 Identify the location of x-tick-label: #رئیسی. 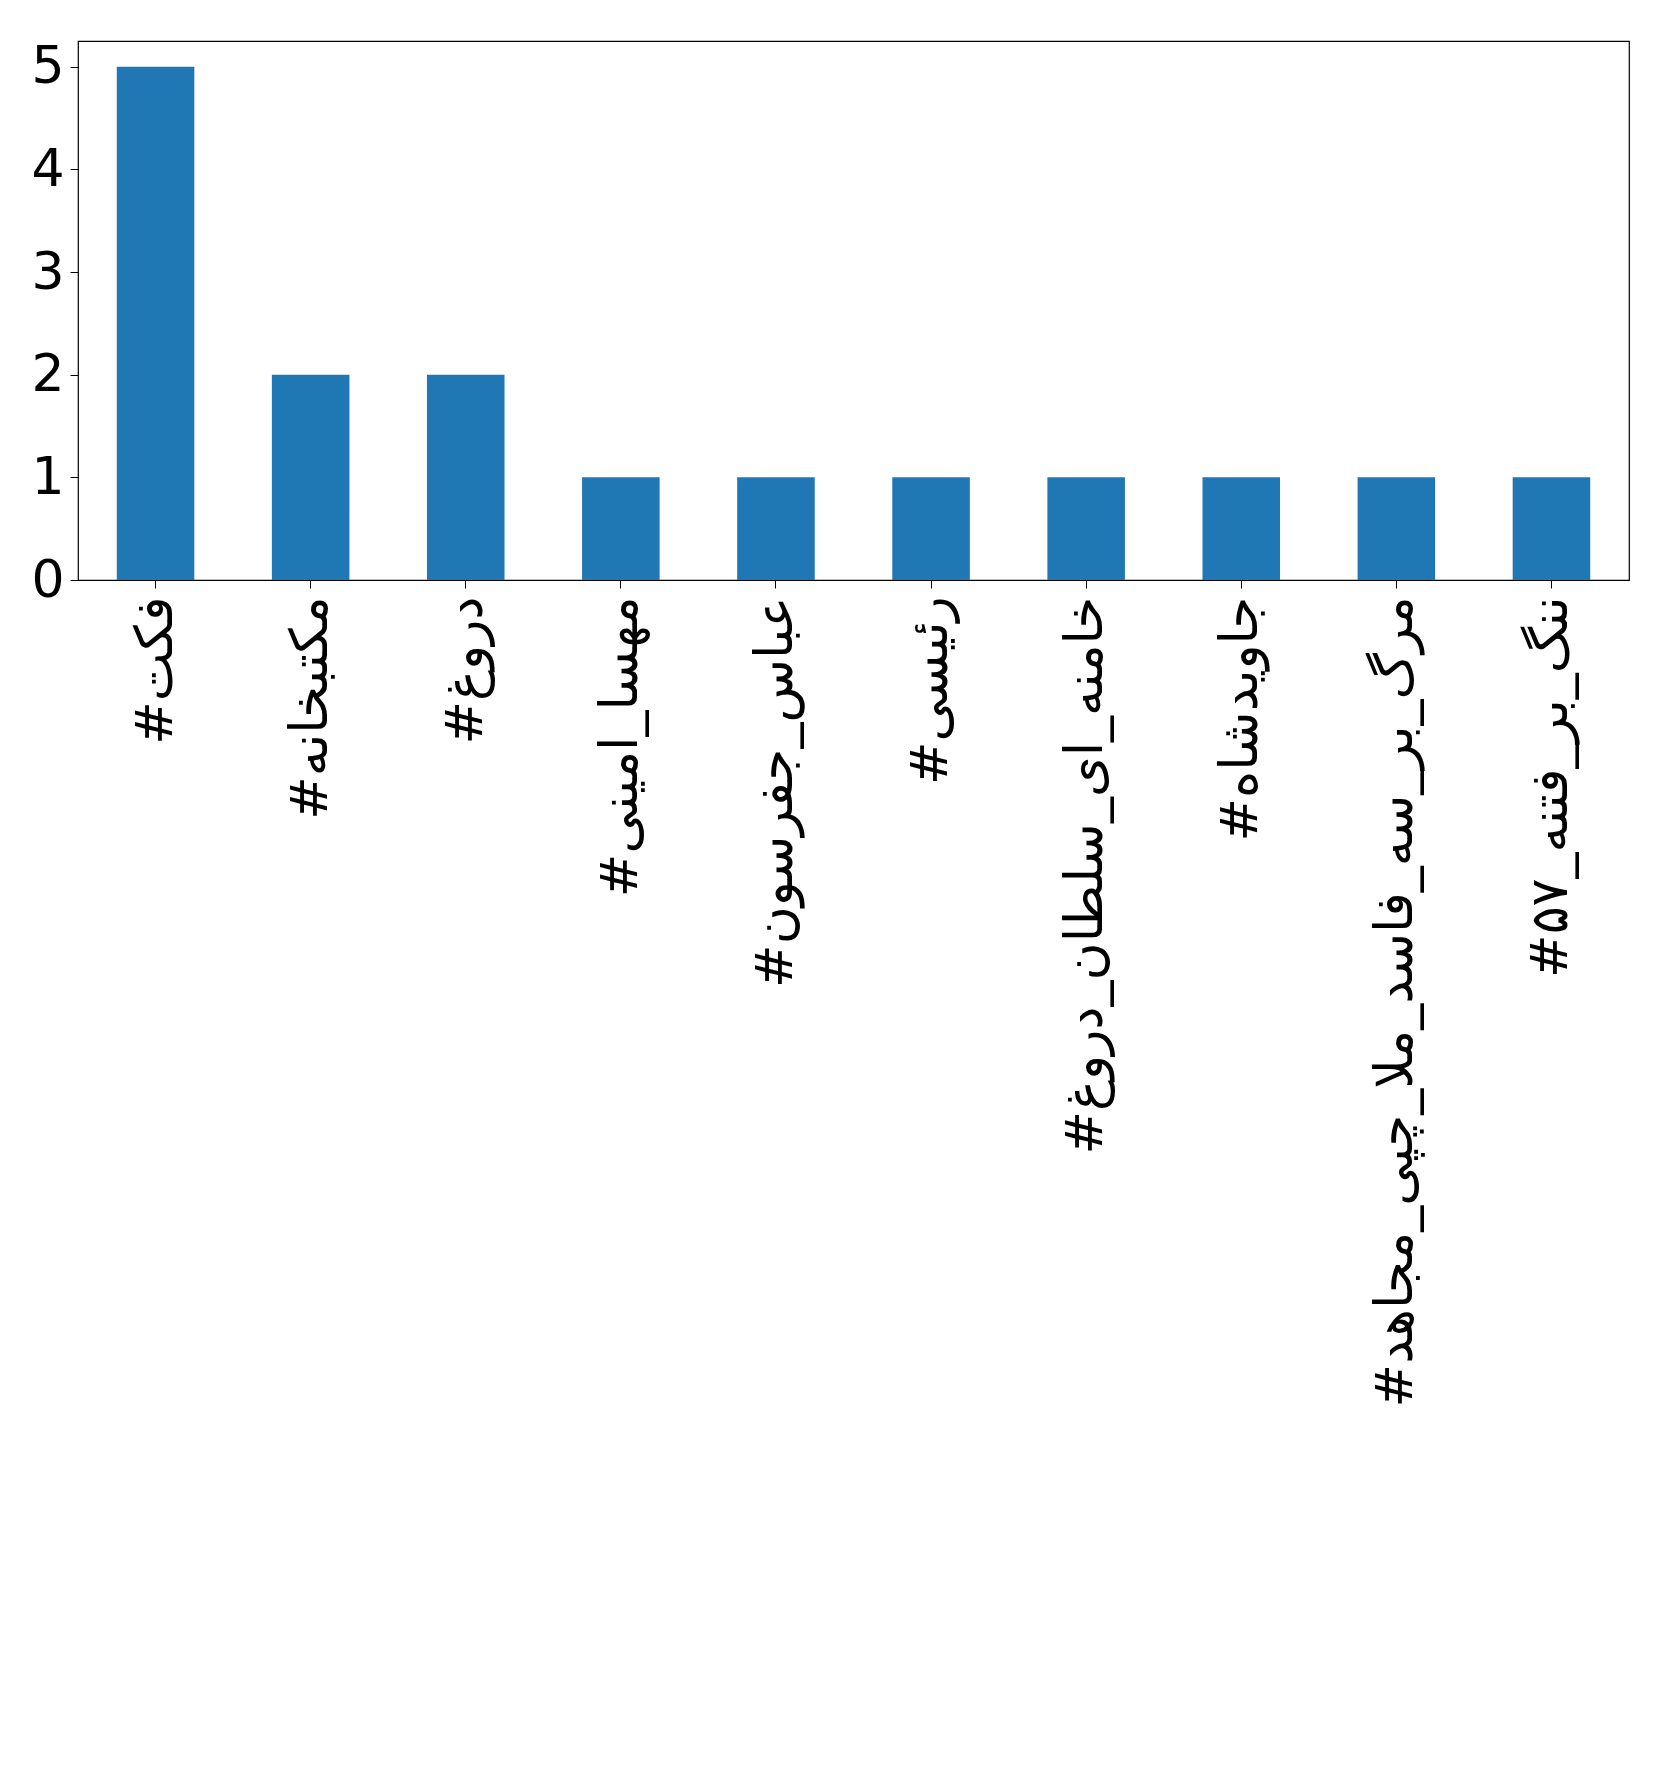
(930, 691).